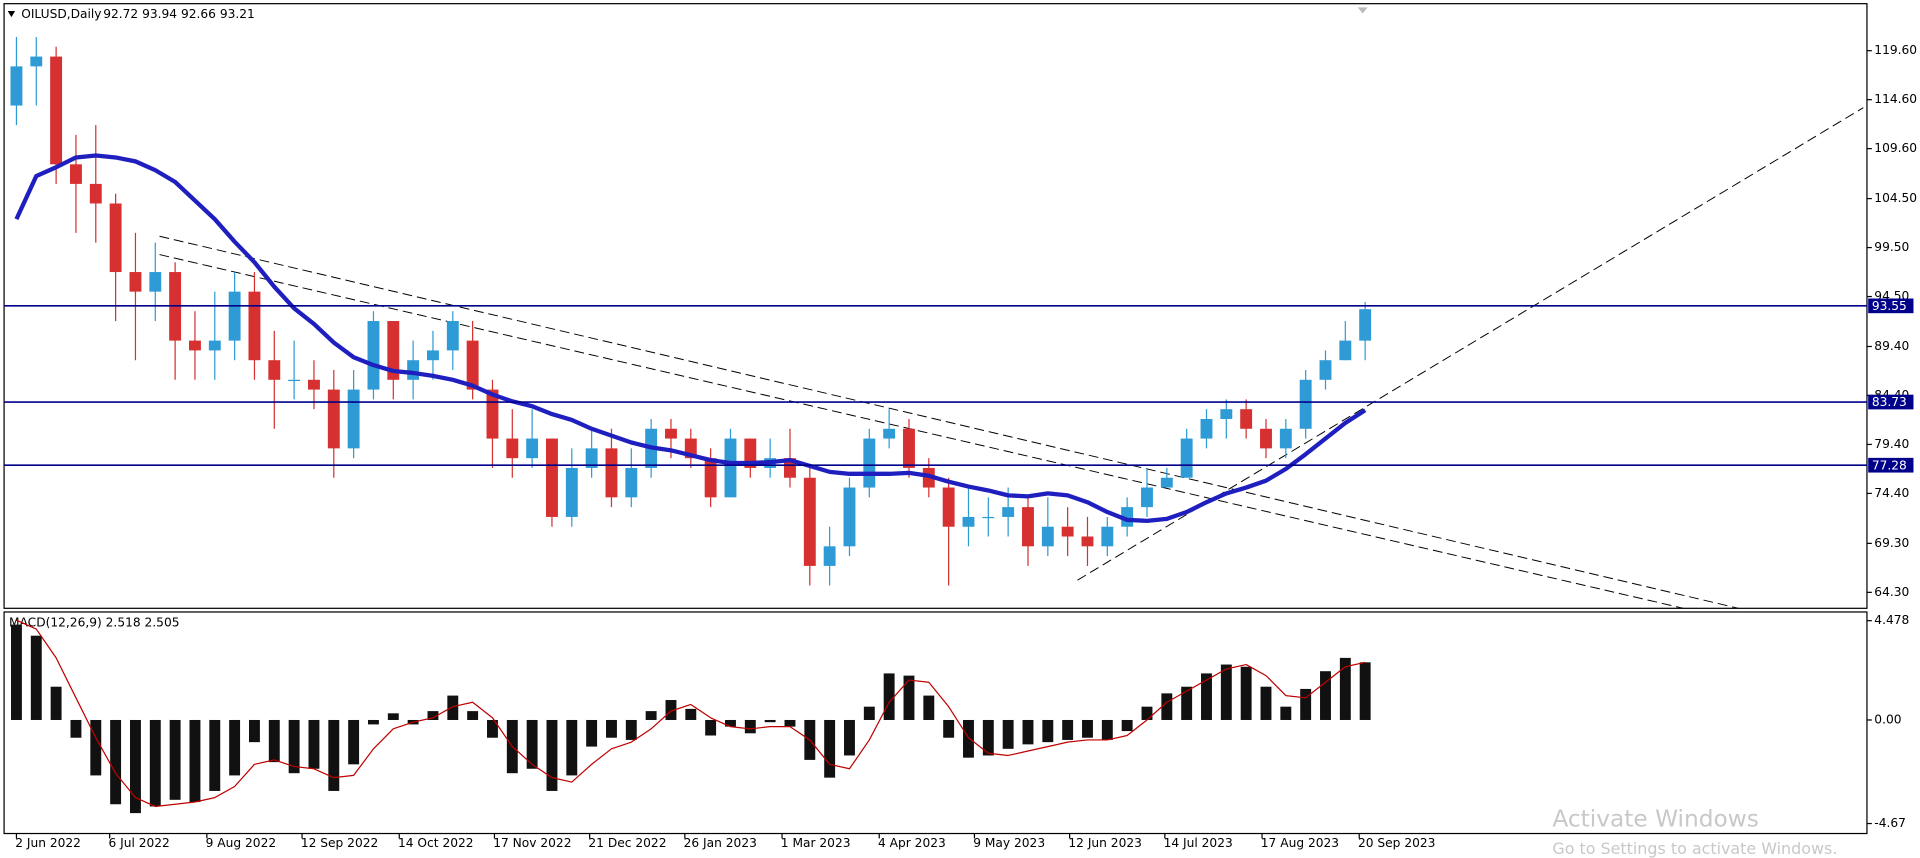 The height and width of the screenshot is (858, 1920). Describe the element at coordinates (1891, 247) in the screenshot. I see `y-tick-label: 99.50` at that location.